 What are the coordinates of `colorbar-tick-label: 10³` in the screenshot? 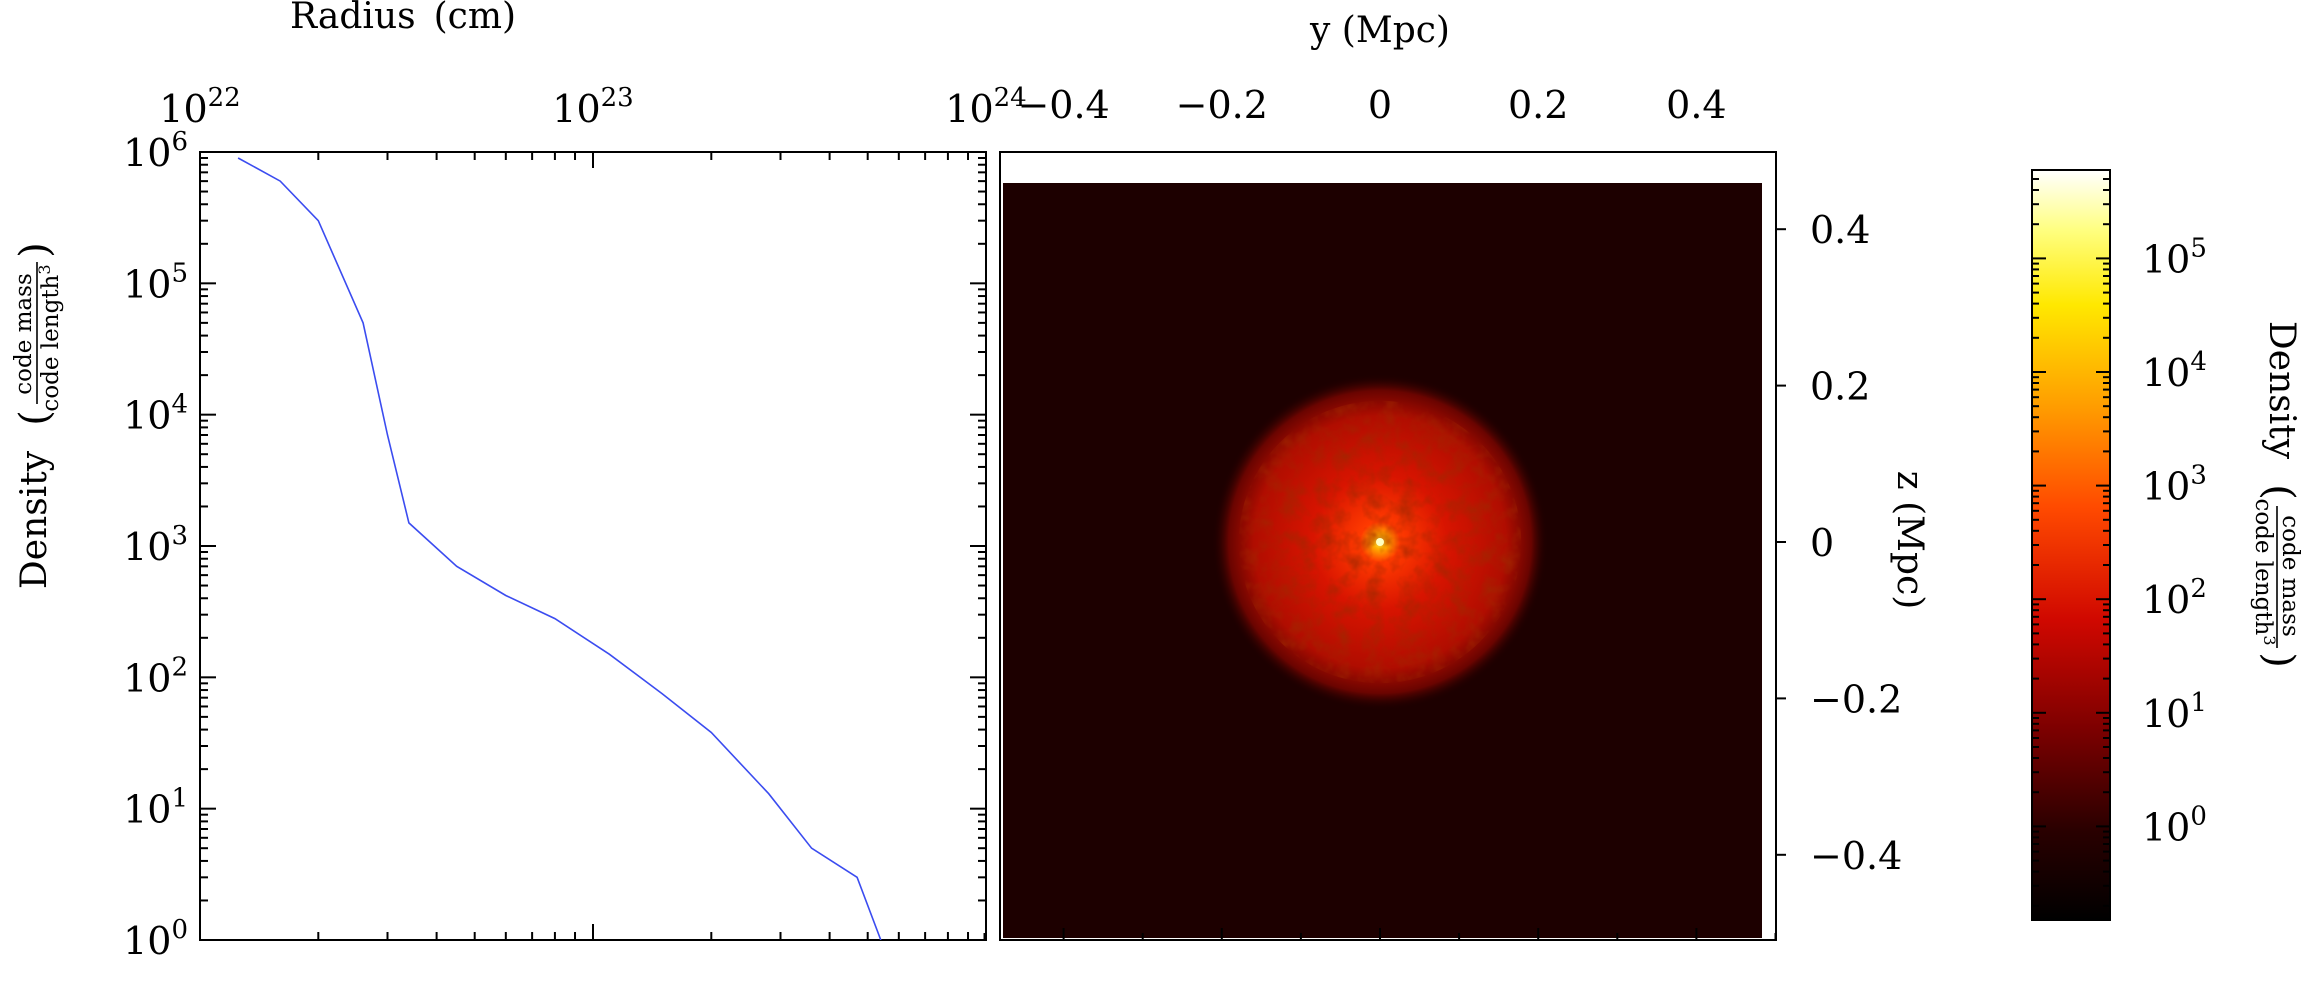 It's located at (2174, 485).